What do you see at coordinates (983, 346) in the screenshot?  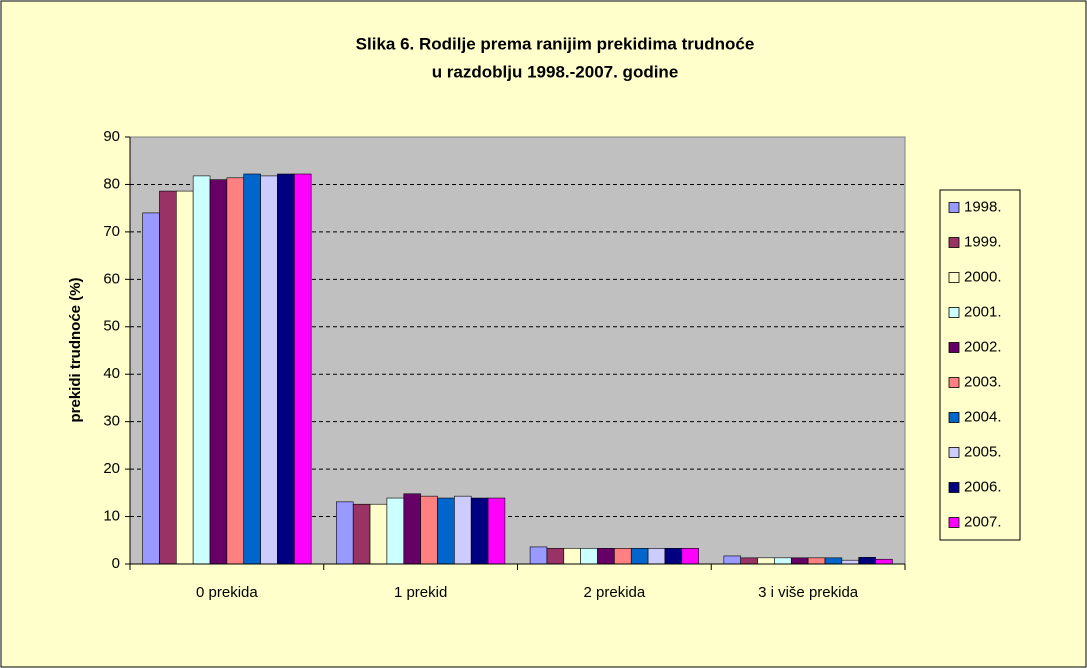 I see `legend-label: 2002.` at bounding box center [983, 346].